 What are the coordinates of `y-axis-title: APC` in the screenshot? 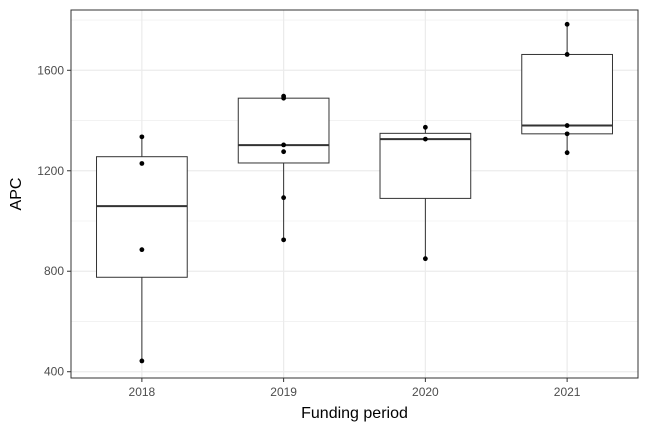 It's located at (16, 194).